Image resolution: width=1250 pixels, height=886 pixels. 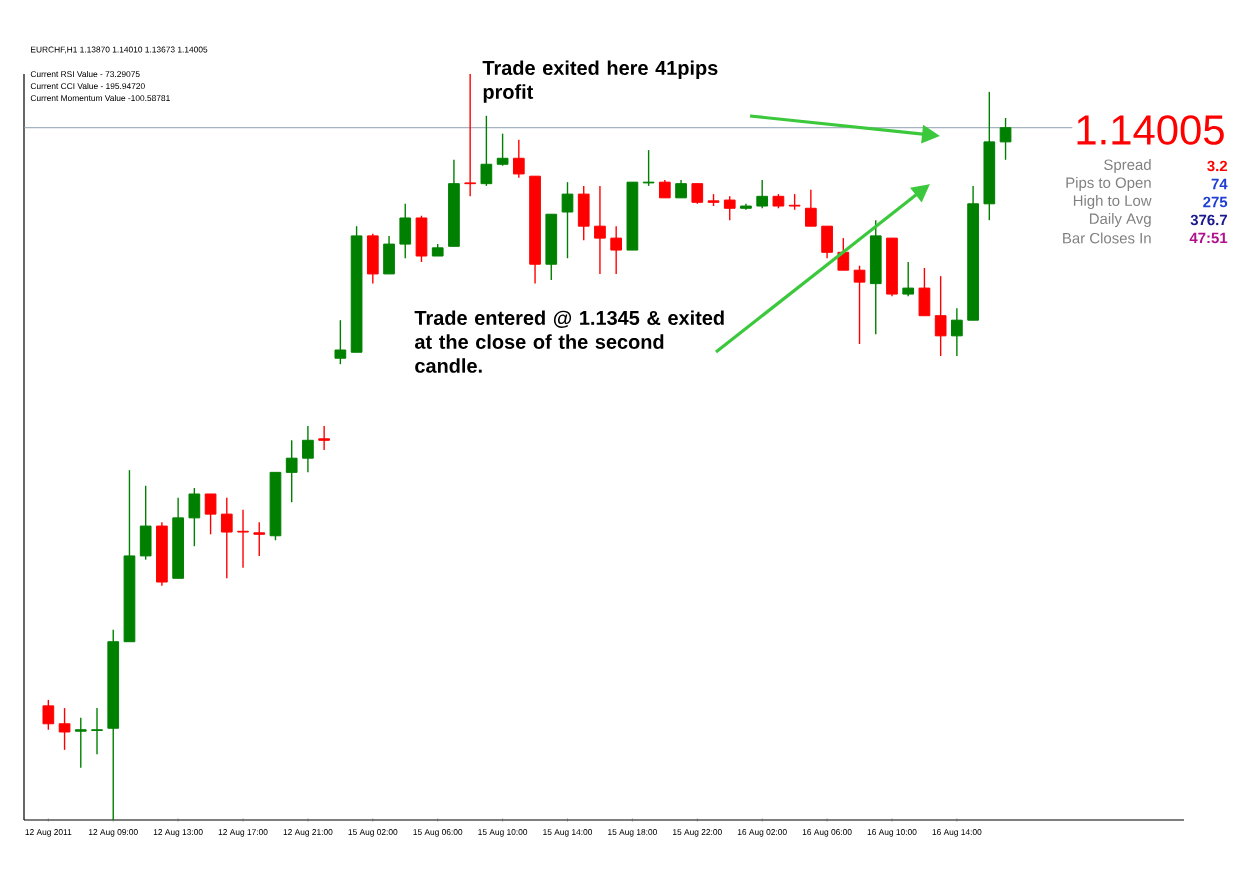 I want to click on text: 1.14005, so click(x=1150, y=130).